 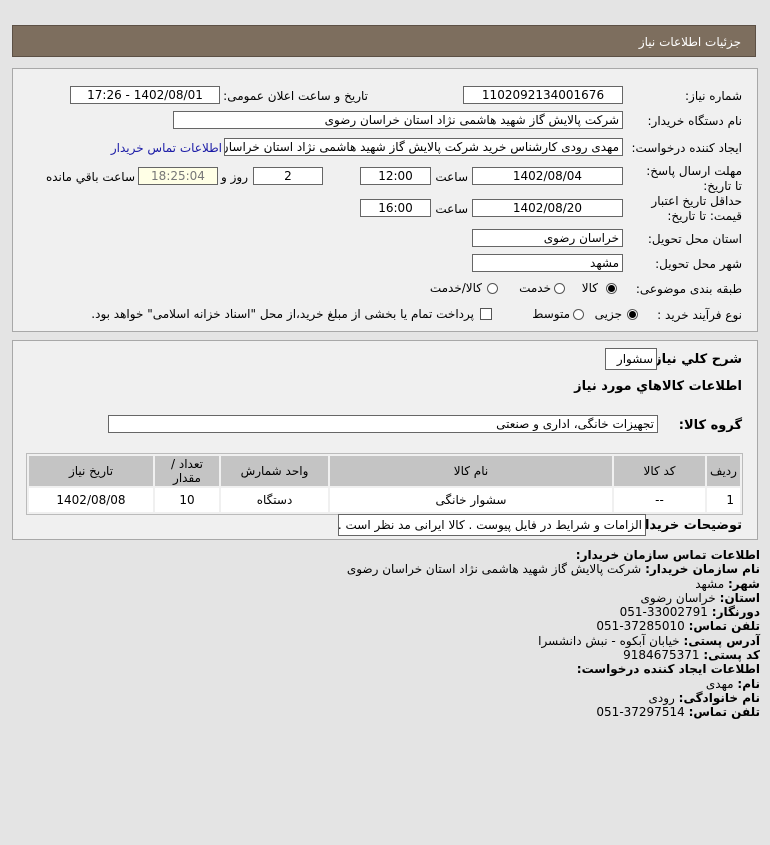 What do you see at coordinates (640, 712) in the screenshot?
I see `creator-phone-value: 37297514-051` at bounding box center [640, 712].